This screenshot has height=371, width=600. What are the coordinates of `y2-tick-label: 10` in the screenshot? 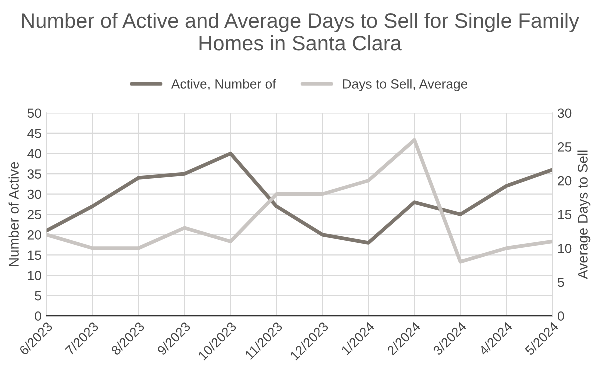 It's located at (565, 249).